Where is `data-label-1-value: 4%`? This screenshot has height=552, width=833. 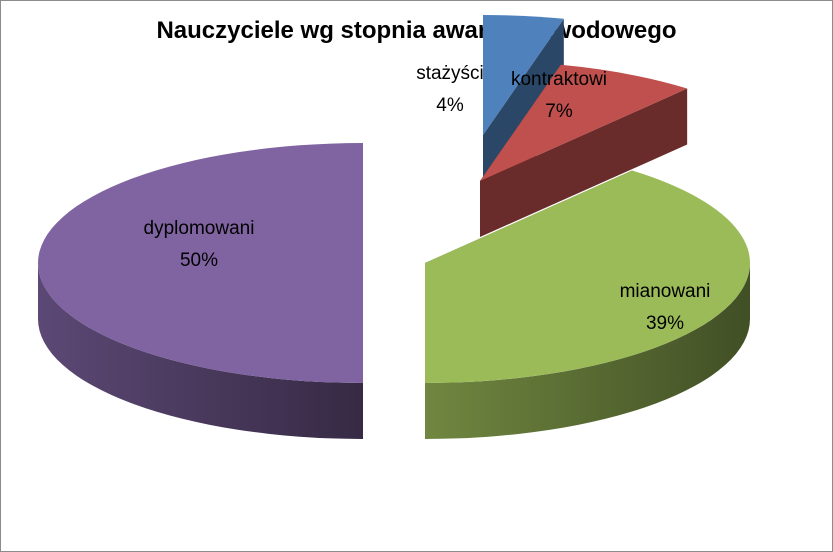
data-label-1-value: 4% is located at coordinates (450, 105).